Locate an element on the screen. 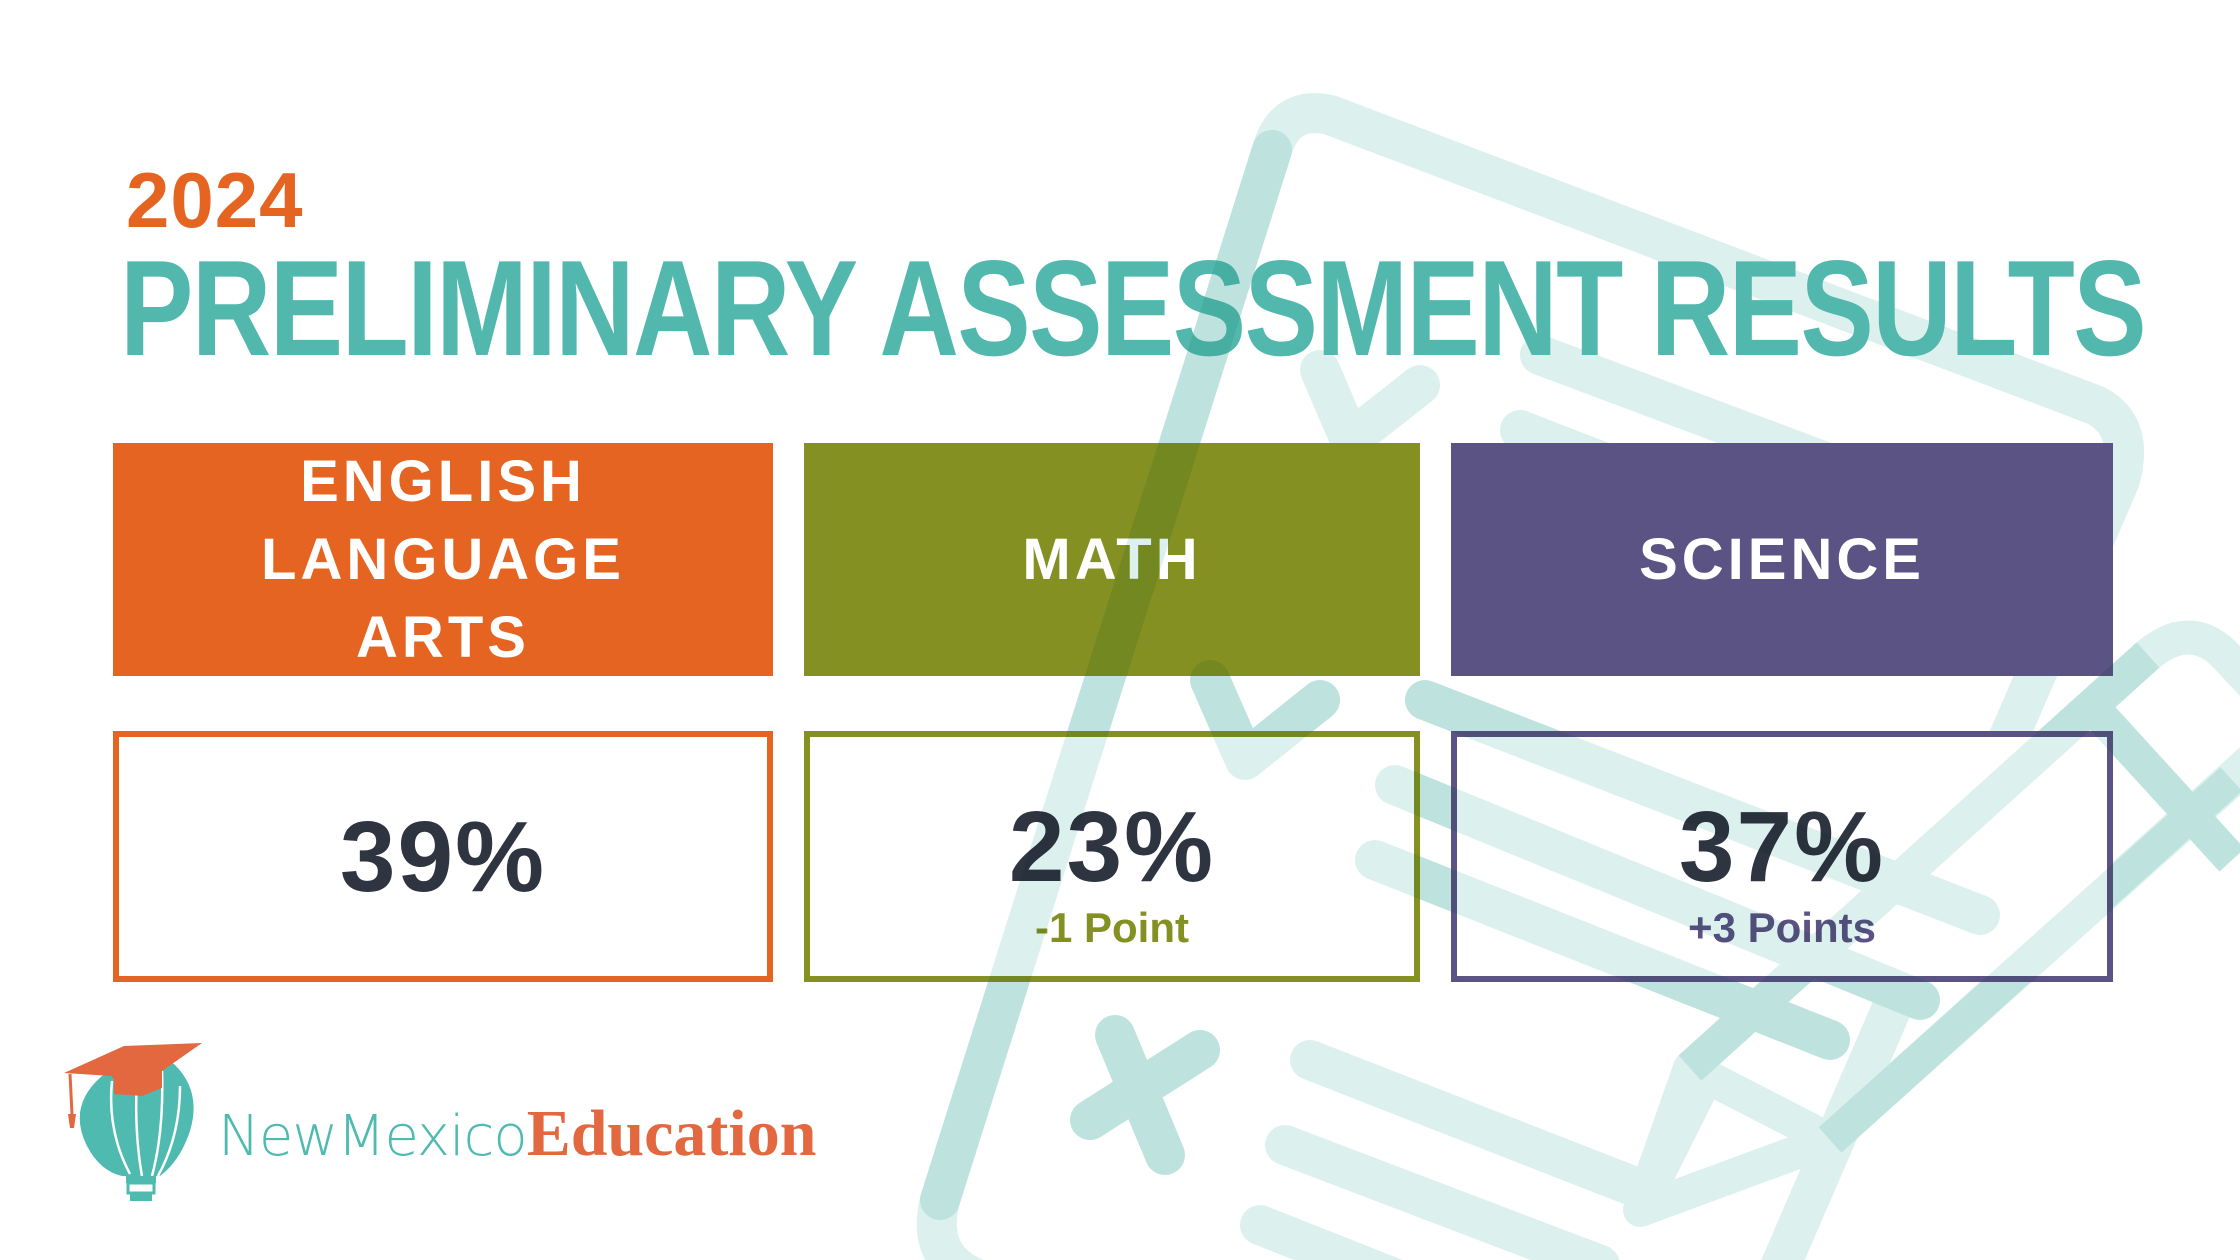 This screenshot has height=1260, width=2240. result-card-math: 23% -1 Point is located at coordinates (1112, 856).